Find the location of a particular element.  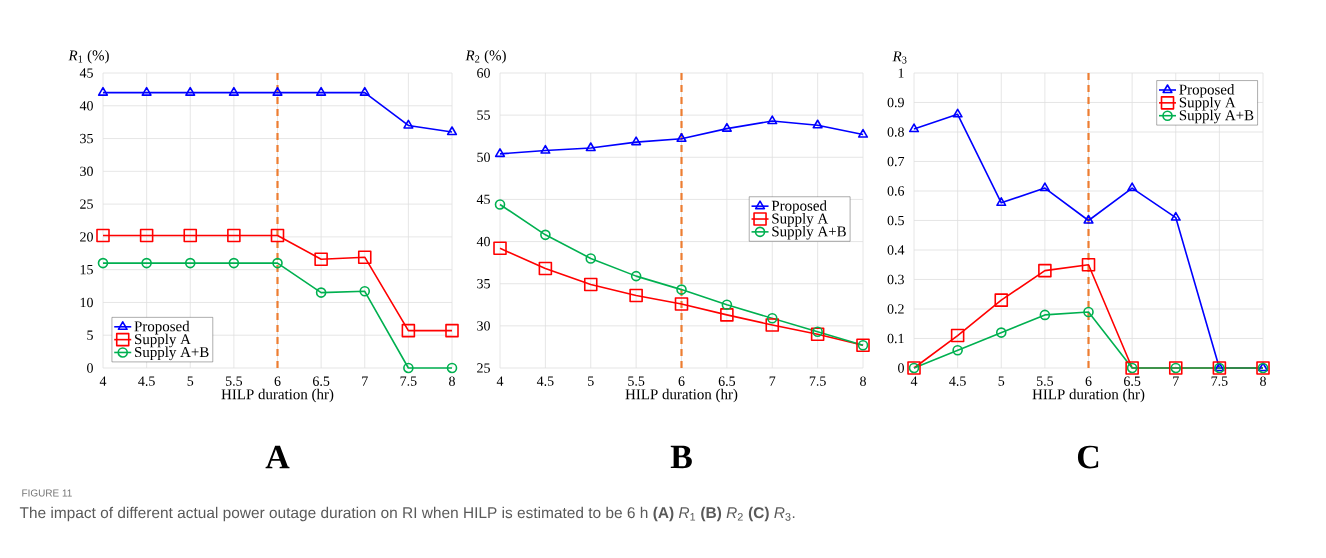

y-tick-label: 0.5 is located at coordinates (895, 220).